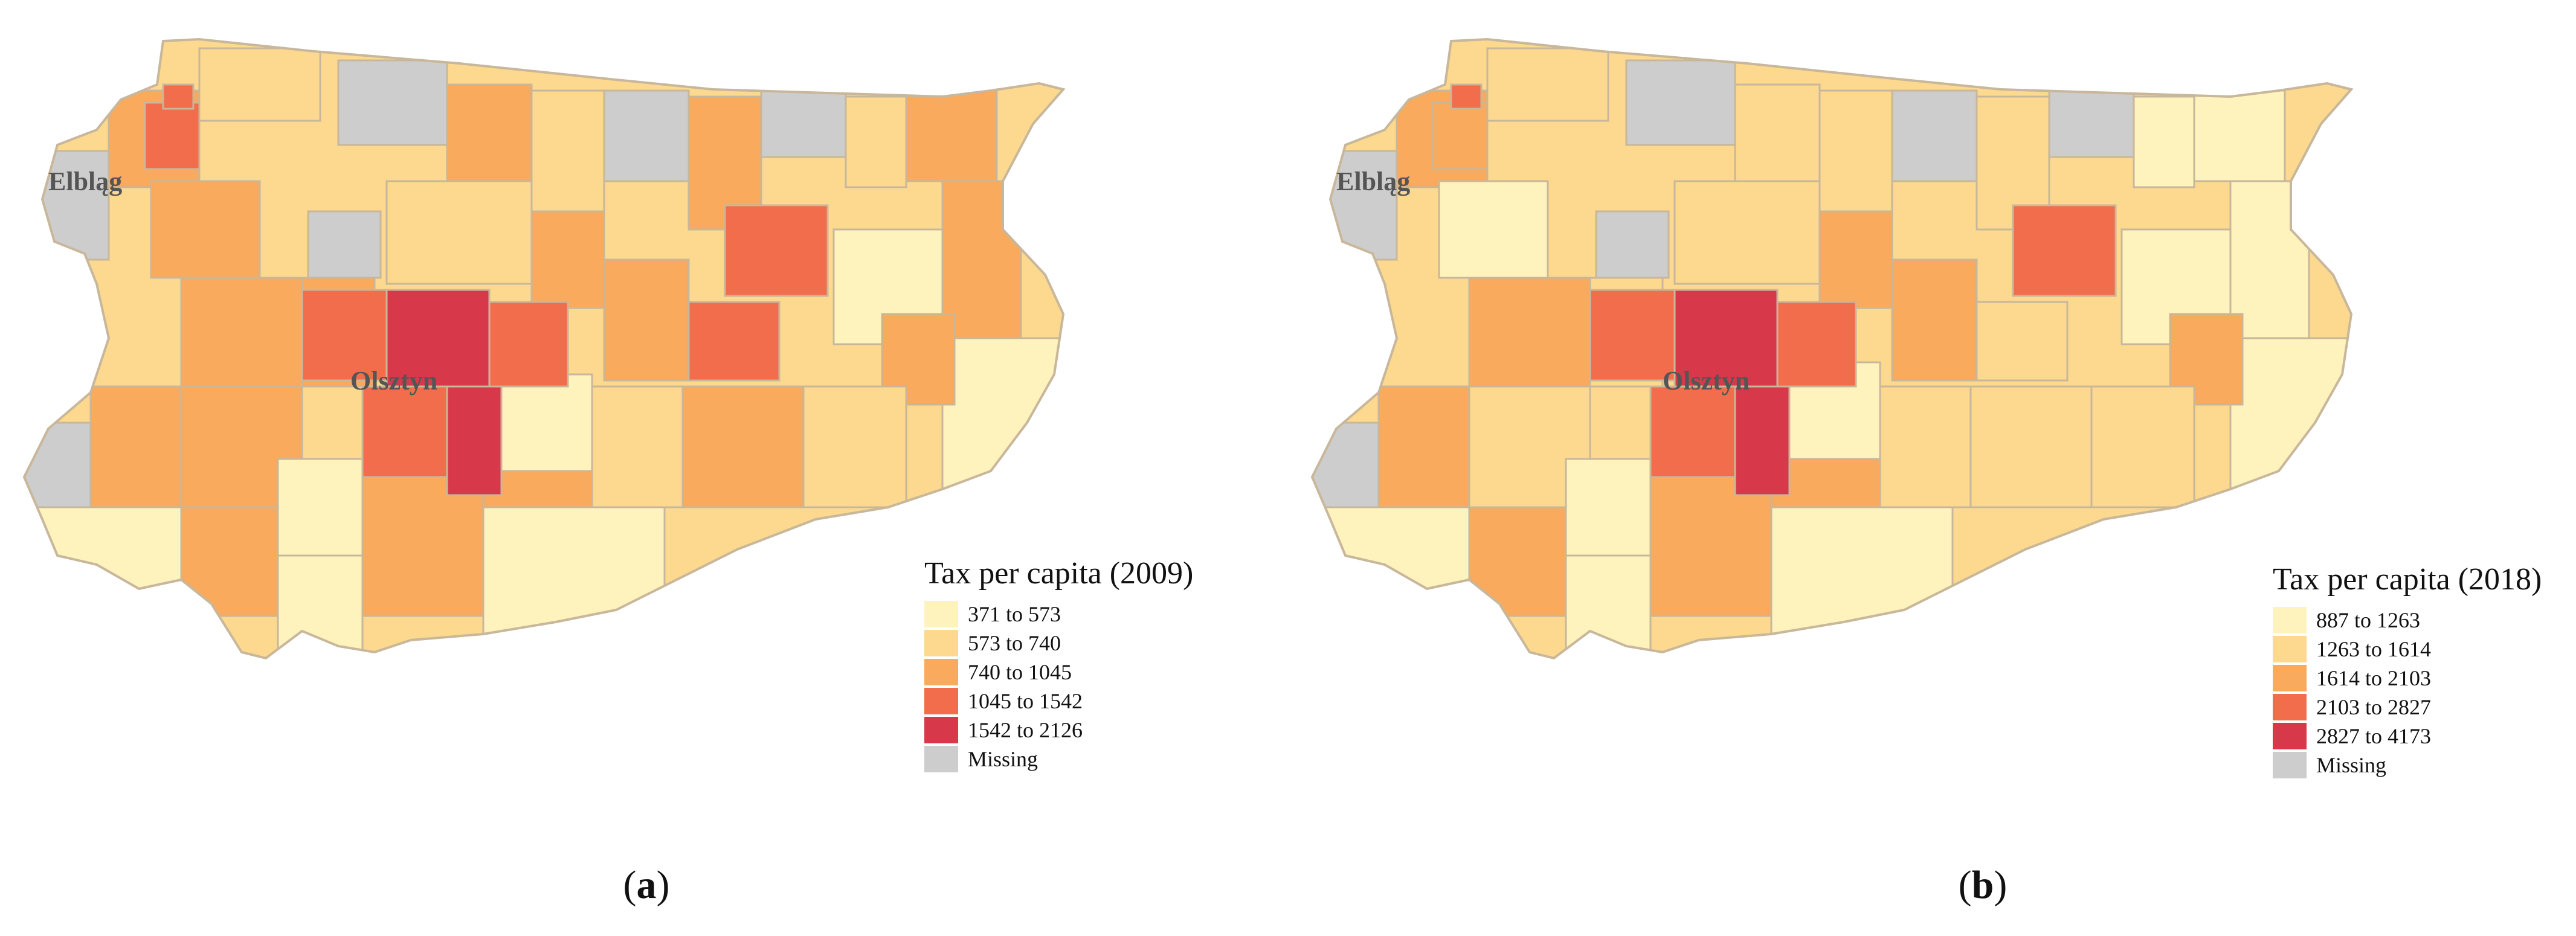 The height and width of the screenshot is (936, 2576). What do you see at coordinates (2408, 579) in the screenshot?
I see `legend-title: Tax per capita (2018)` at bounding box center [2408, 579].